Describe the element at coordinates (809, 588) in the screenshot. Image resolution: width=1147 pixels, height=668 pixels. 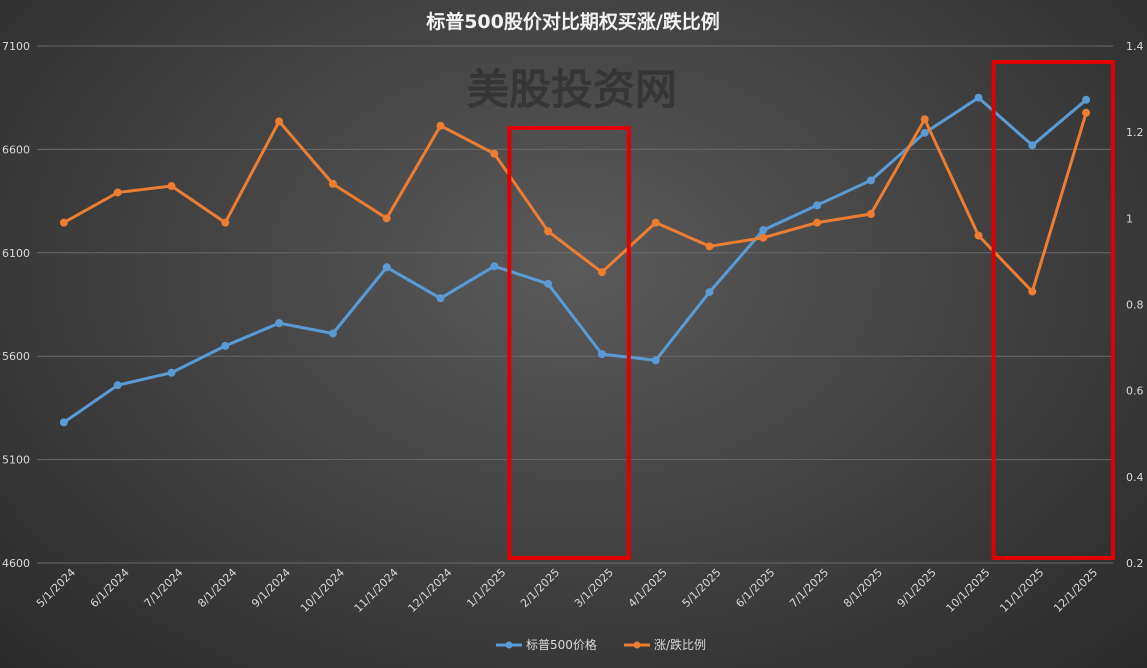
I see `x-tick-label: 7/1/2025` at that location.